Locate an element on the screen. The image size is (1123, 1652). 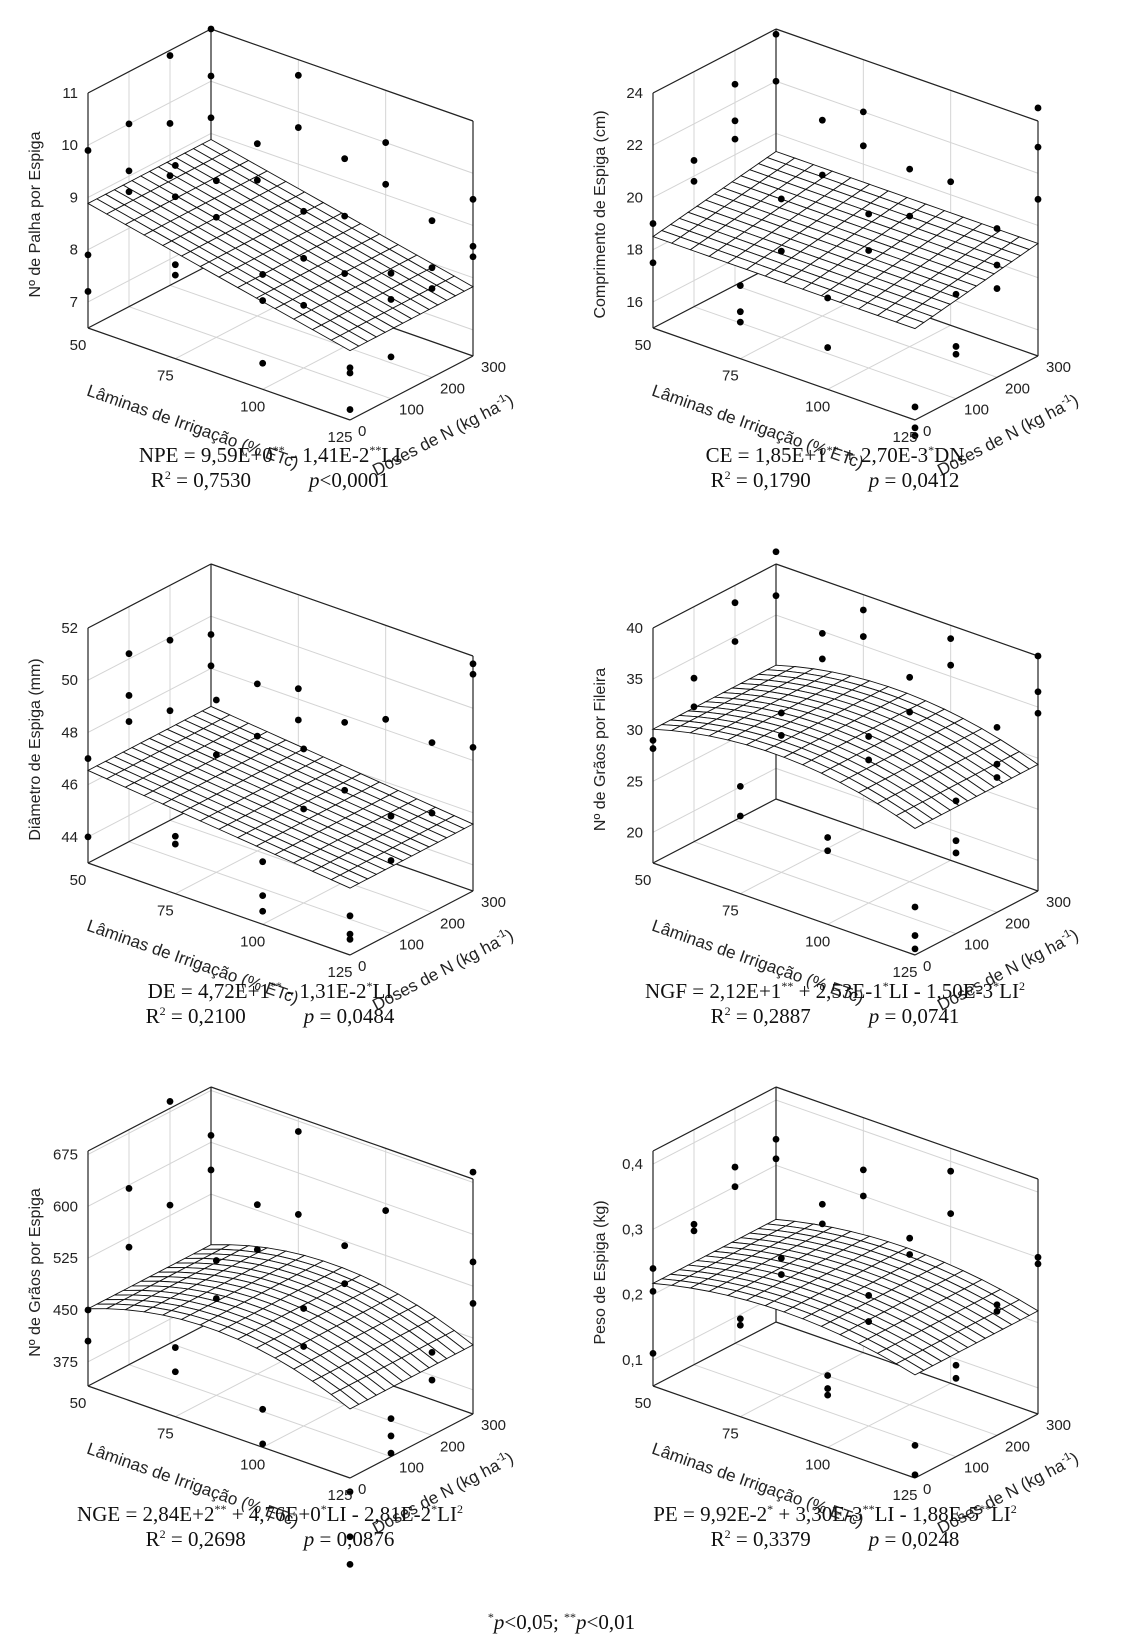
z-tick-label: 18 is located at coordinates (634, 250).